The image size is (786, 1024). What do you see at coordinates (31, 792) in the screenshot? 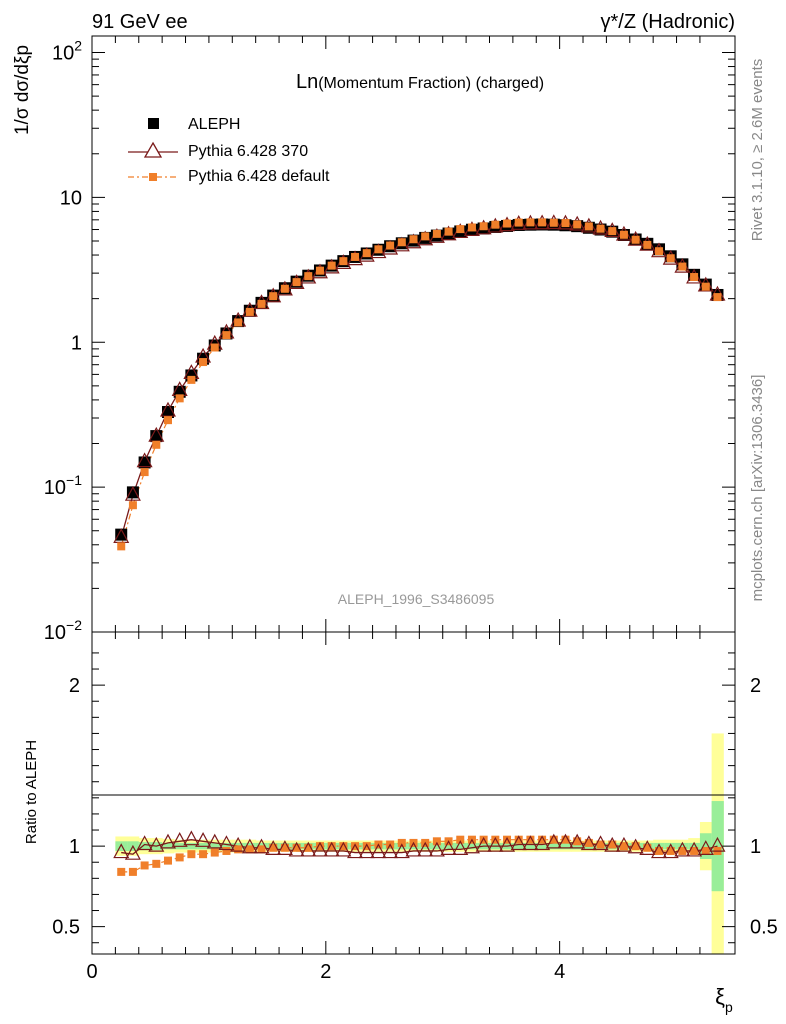
I see `ratio-ylabel: Ratio to ALEPH` at bounding box center [31, 792].